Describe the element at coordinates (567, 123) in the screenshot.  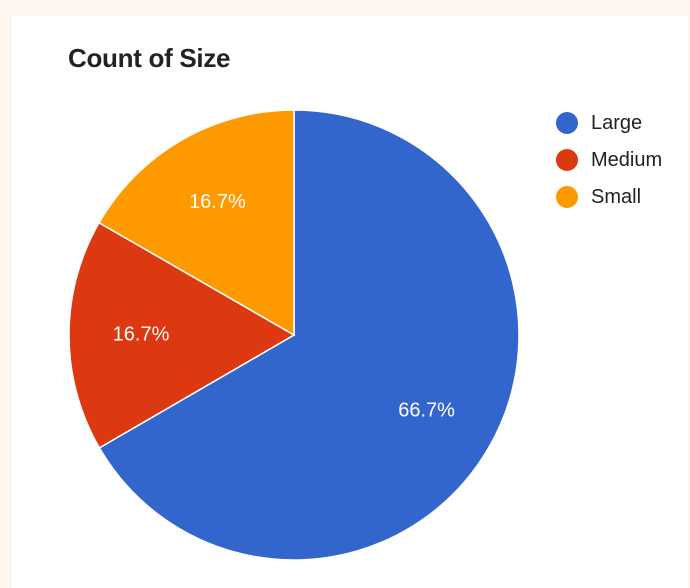
I see `legend-swatch-large` at that location.